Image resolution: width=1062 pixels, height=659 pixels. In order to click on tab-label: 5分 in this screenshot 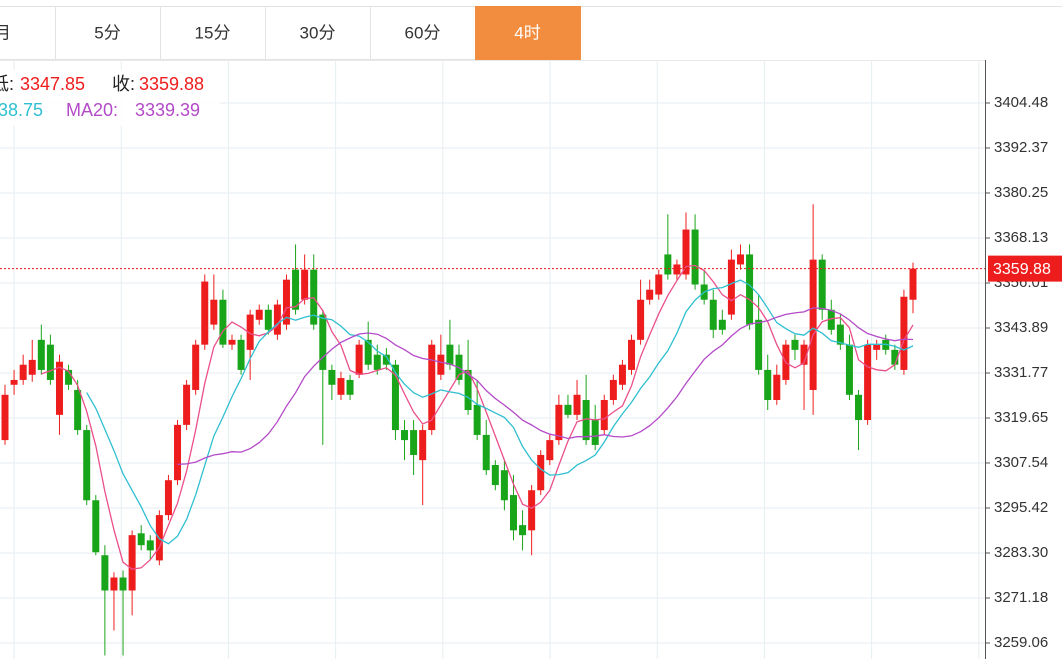, I will do `click(107, 32)`.